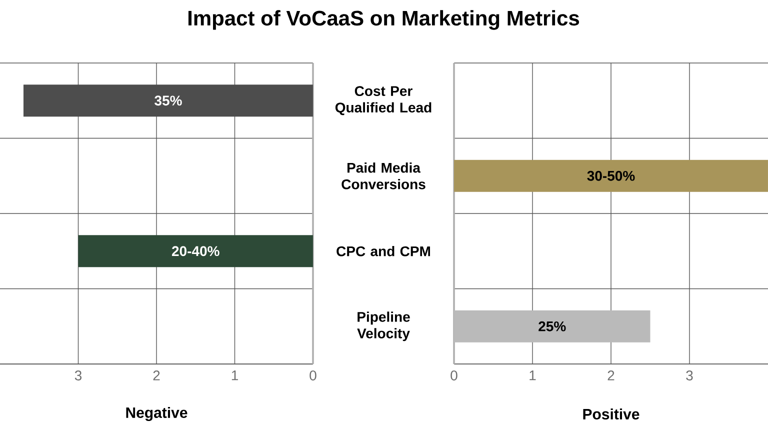 The height and width of the screenshot is (425, 768). I want to click on y-tick-label: CPC and CPM, so click(383, 251).